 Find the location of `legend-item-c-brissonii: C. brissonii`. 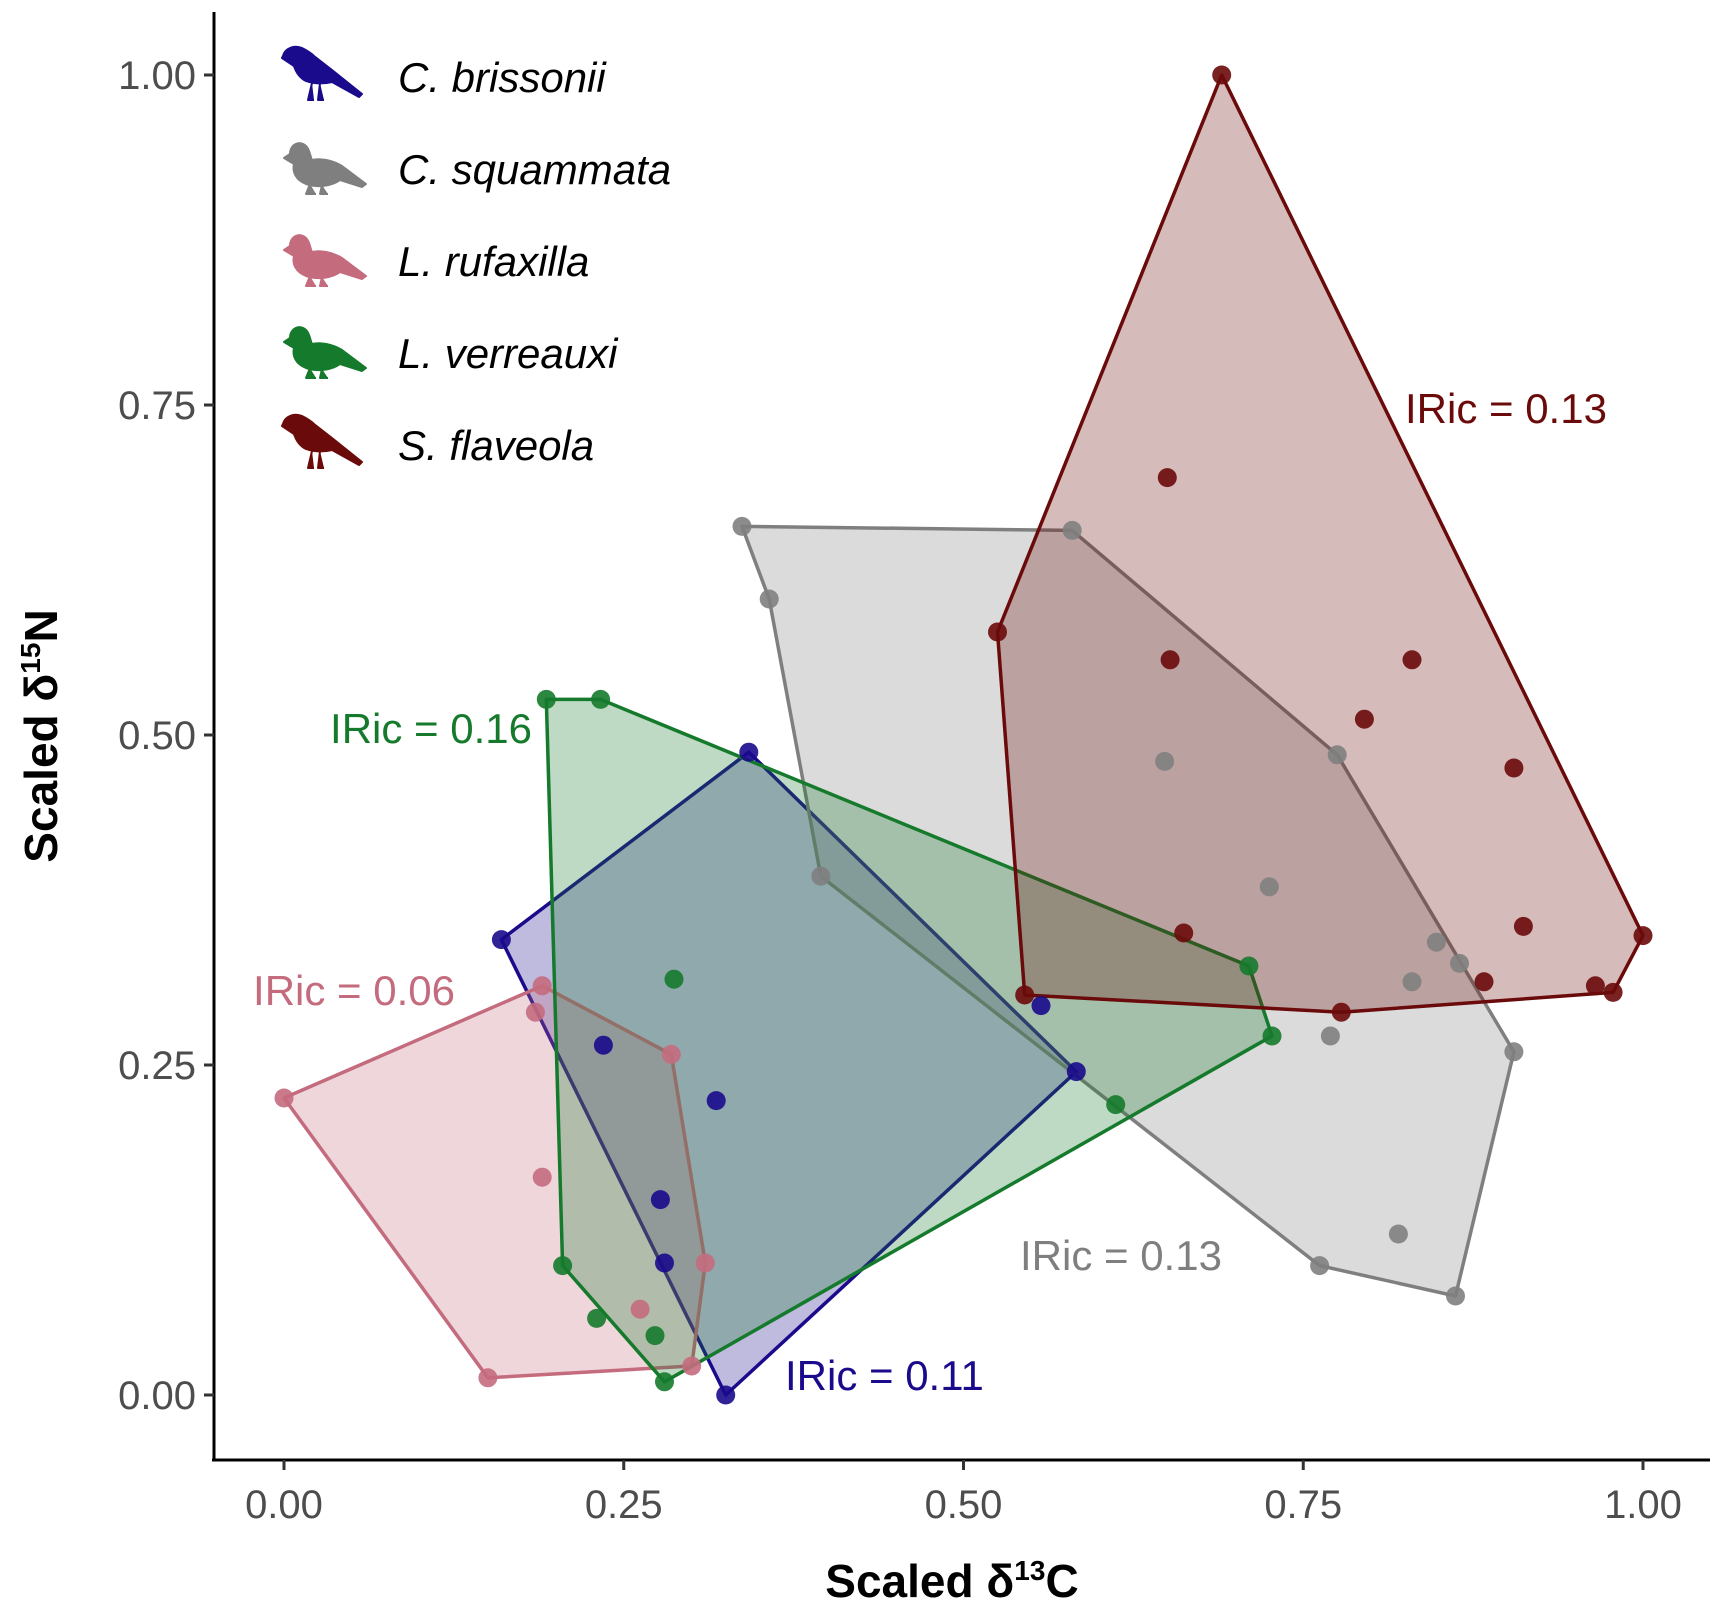

legend-item-c-brissonii: C. brissonii is located at coordinates (444, 73).